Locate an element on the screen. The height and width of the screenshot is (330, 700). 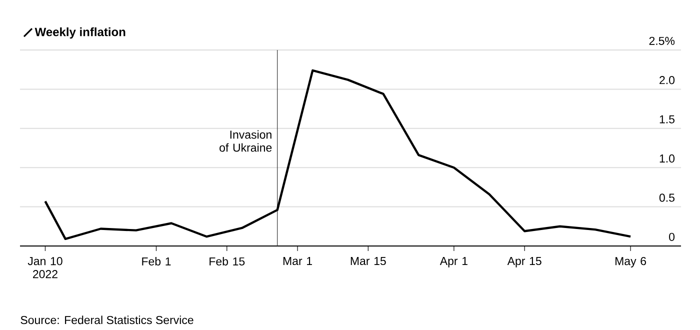
x-tick-label: Apr 15 is located at coordinates (524, 262).